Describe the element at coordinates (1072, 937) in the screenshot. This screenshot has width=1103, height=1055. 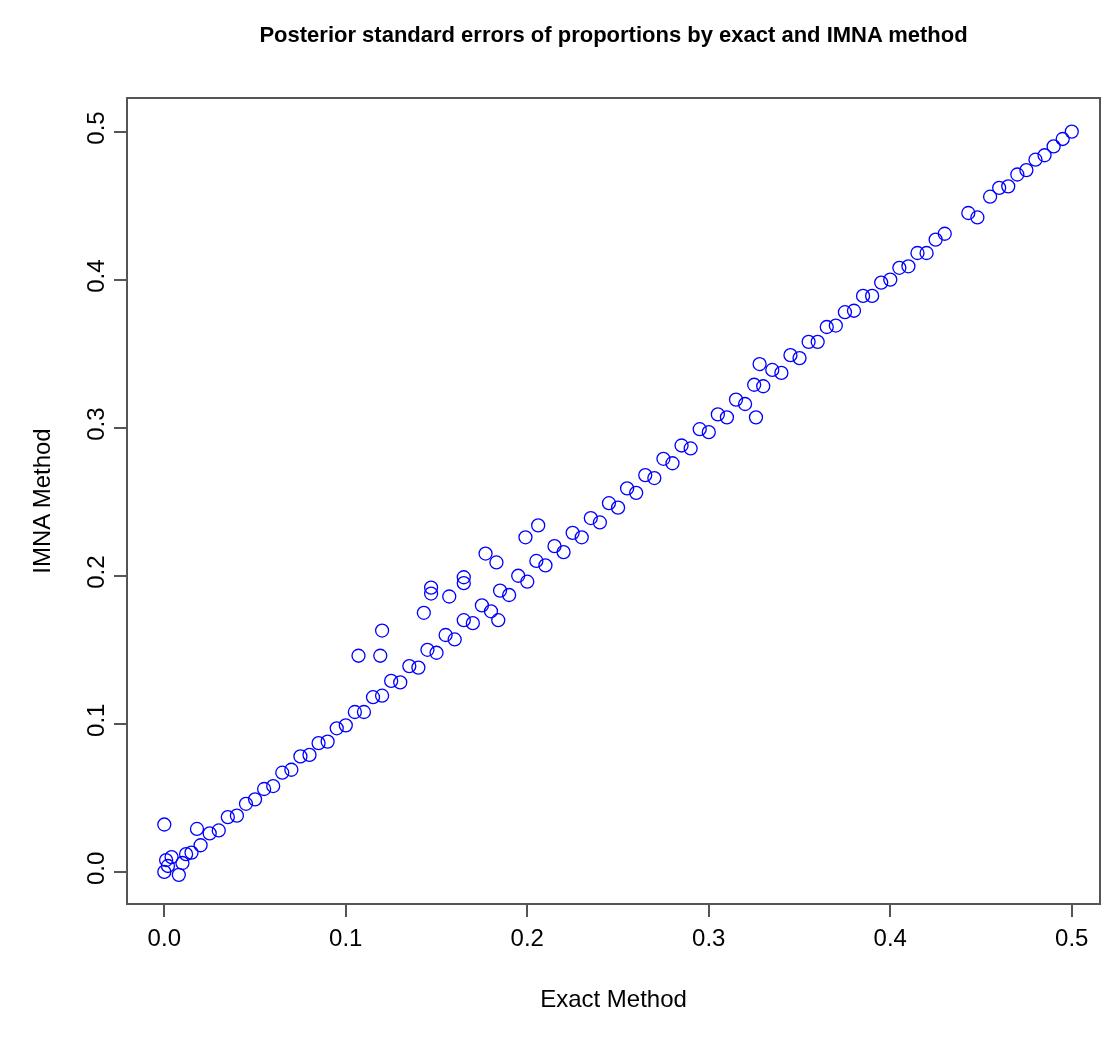
I see `x-tick-label: 0.5` at that location.